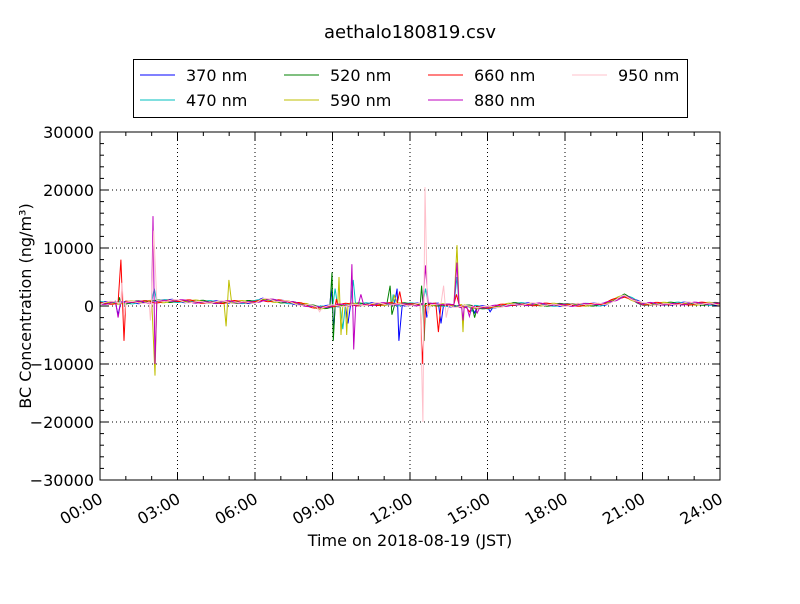 The image size is (800, 604). Describe the element at coordinates (360, 75) in the screenshot. I see `legend-label: 520 nm` at that location.